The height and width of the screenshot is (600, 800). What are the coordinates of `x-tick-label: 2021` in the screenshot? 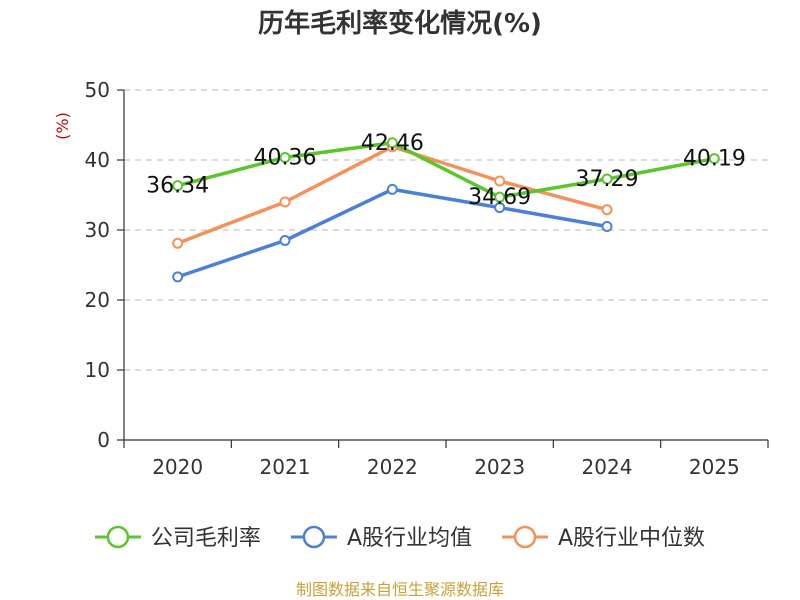 It's located at (285, 467).